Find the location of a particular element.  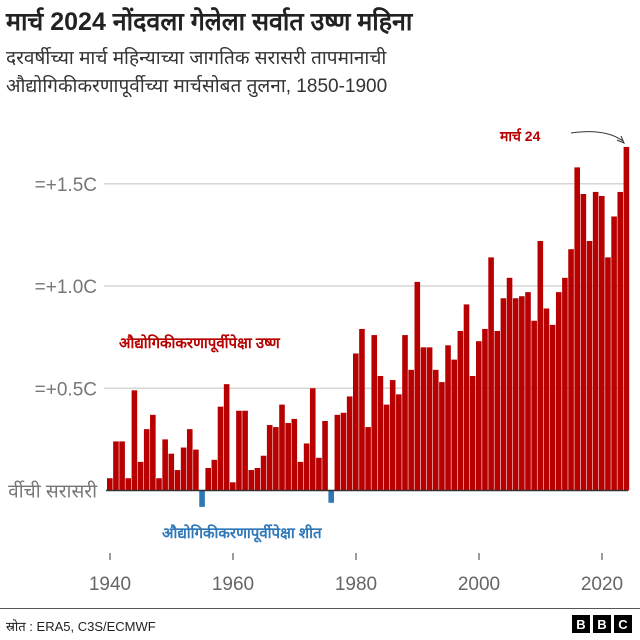

bar-1967 is located at coordinates (276, 459).